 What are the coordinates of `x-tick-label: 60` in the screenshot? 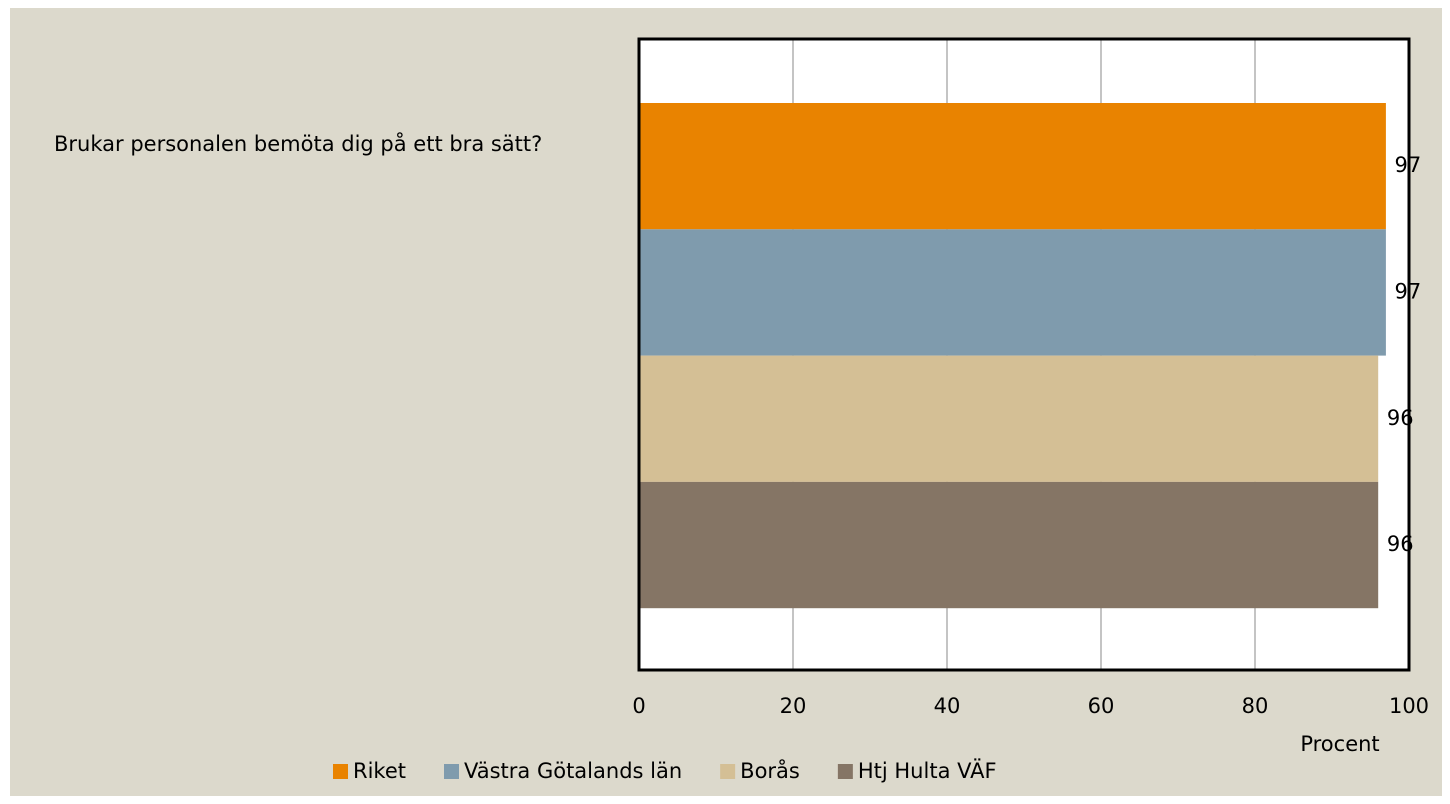 It's located at (1101, 706).